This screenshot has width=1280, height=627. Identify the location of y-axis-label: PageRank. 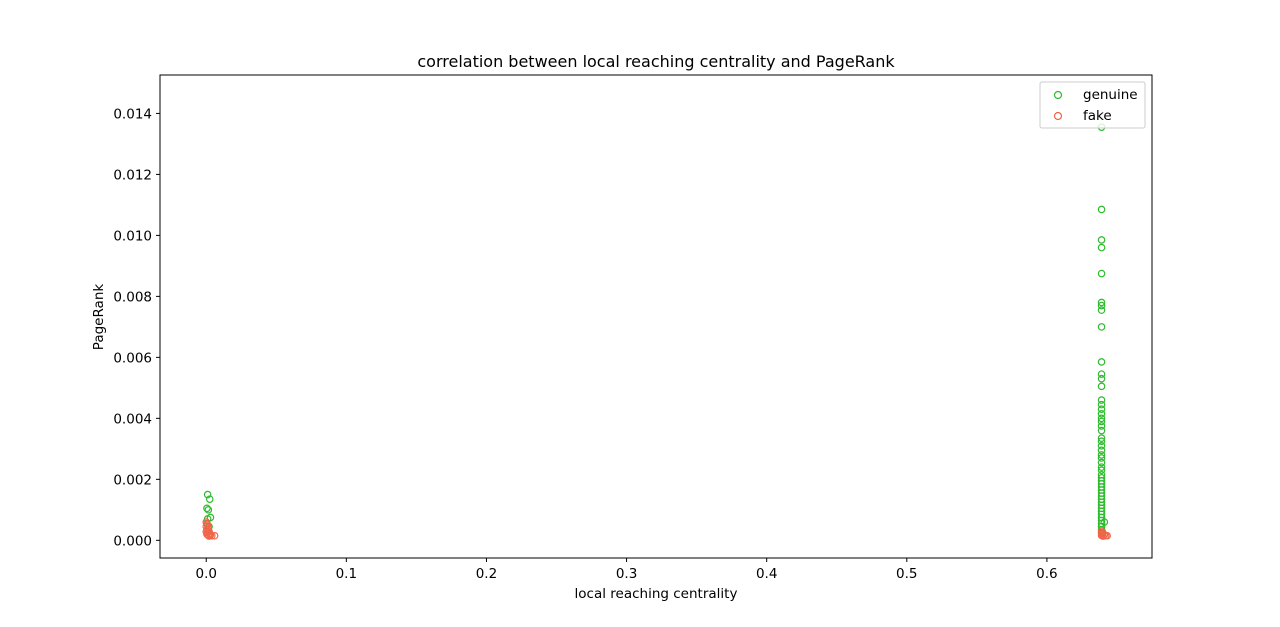
(99, 317).